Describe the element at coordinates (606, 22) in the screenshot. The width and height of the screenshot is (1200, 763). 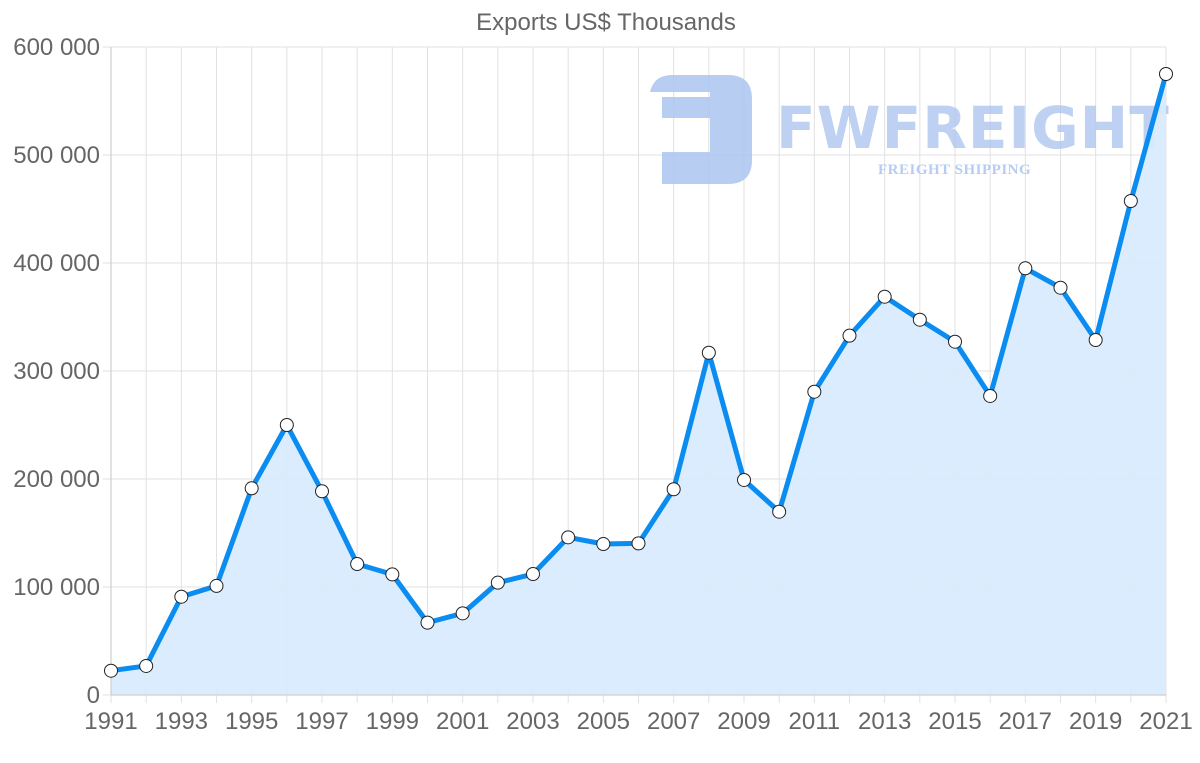
I see `chart-title: Exports US$ Thousands` at that location.